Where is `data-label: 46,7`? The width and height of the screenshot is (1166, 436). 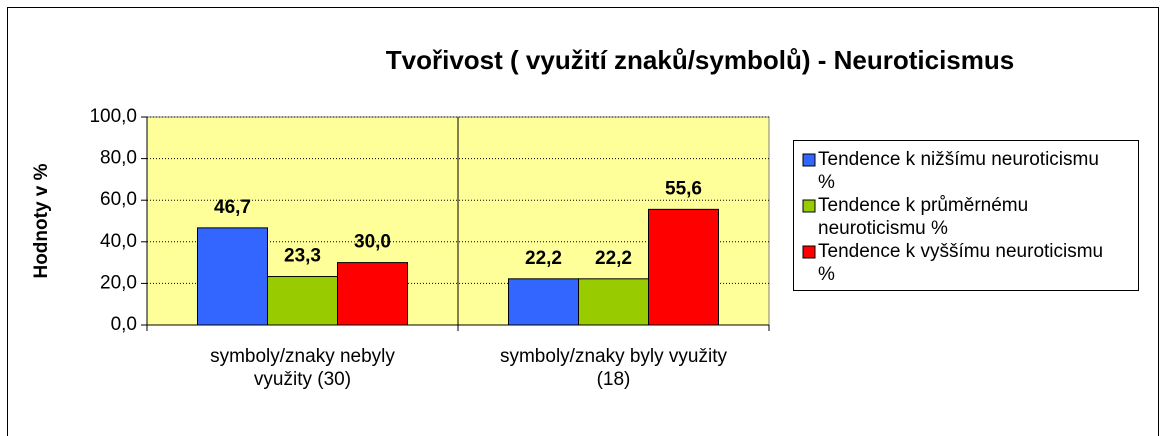
data-label: 46,7 is located at coordinates (232, 207).